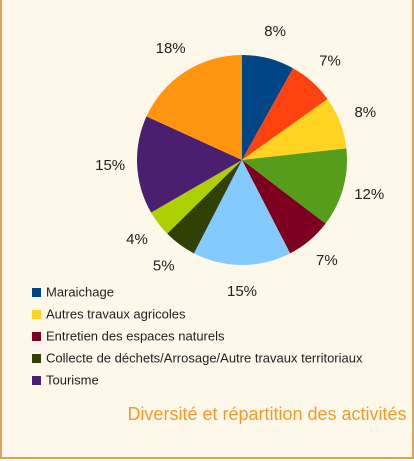 This screenshot has width=414, height=461. What do you see at coordinates (135, 335) in the screenshot?
I see `legend-label: Entretien des espaces naturels` at bounding box center [135, 335].